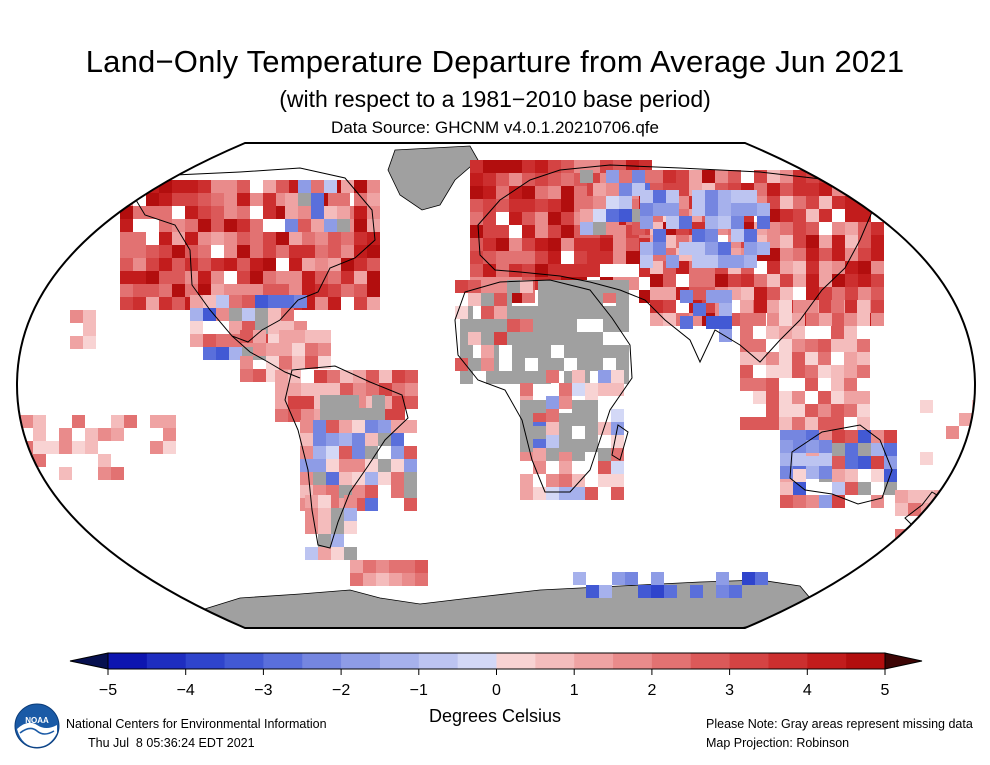 The width and height of the screenshot is (990, 765). Describe the element at coordinates (574, 690) in the screenshot. I see `scale-tick-label: 1` at that location.